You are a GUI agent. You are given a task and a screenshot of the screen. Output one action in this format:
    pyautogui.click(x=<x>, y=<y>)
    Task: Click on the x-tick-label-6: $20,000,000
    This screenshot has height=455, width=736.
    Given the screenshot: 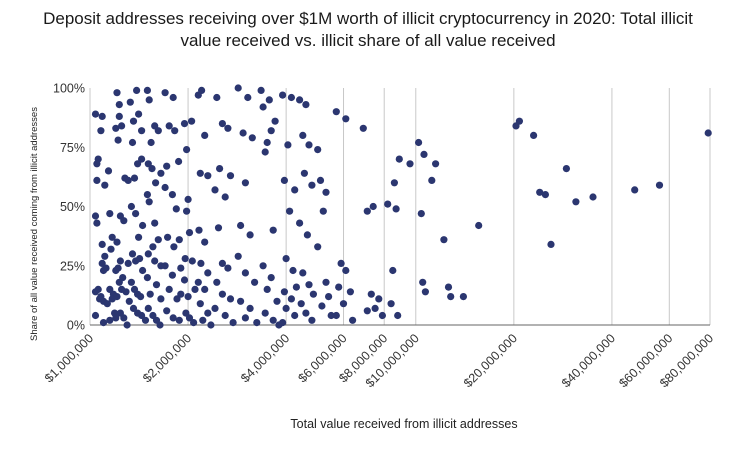 What is the action you would take?
    pyautogui.click(x=490, y=360)
    